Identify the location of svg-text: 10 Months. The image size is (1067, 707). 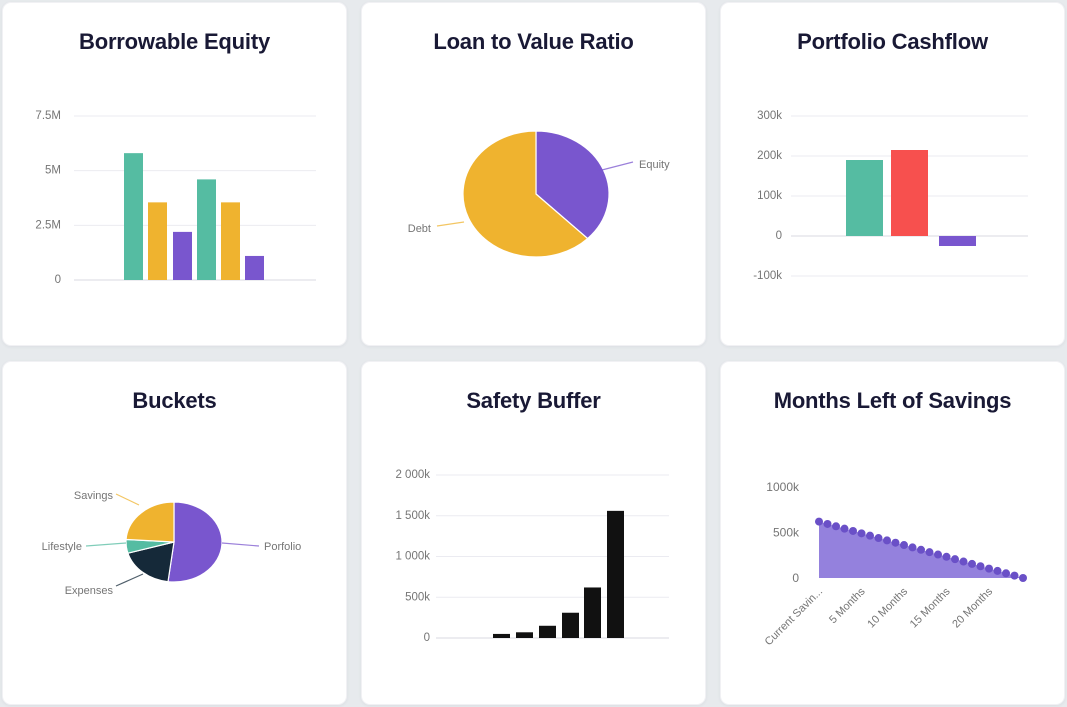
(887, 607).